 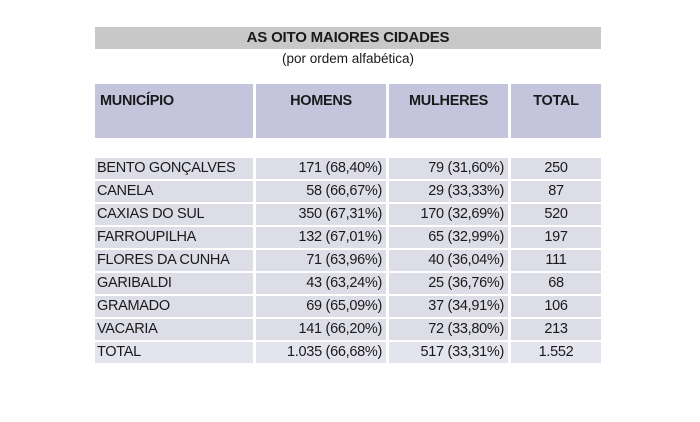 I want to click on table-row: CANELA 58 (66,67%) 29 (33,33%) 87, so click(x=348, y=191).